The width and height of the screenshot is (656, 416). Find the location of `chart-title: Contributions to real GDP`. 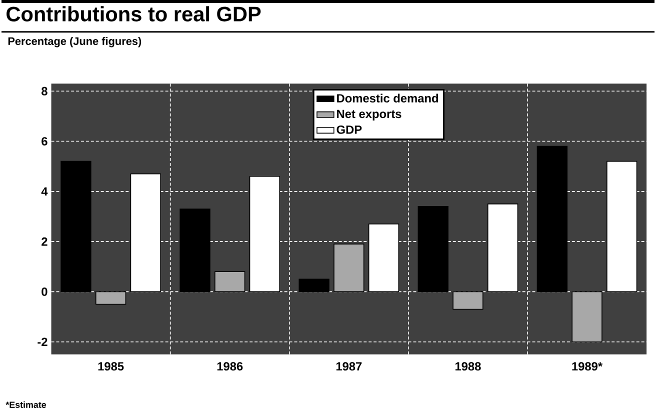

chart-title: Contributions to real GDP is located at coordinates (133, 14).